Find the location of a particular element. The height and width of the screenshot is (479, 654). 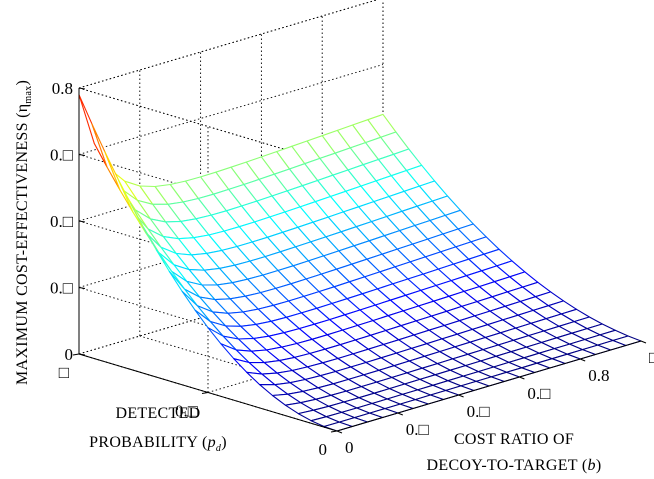

x-tick-label: 0.8 is located at coordinates (598, 375).